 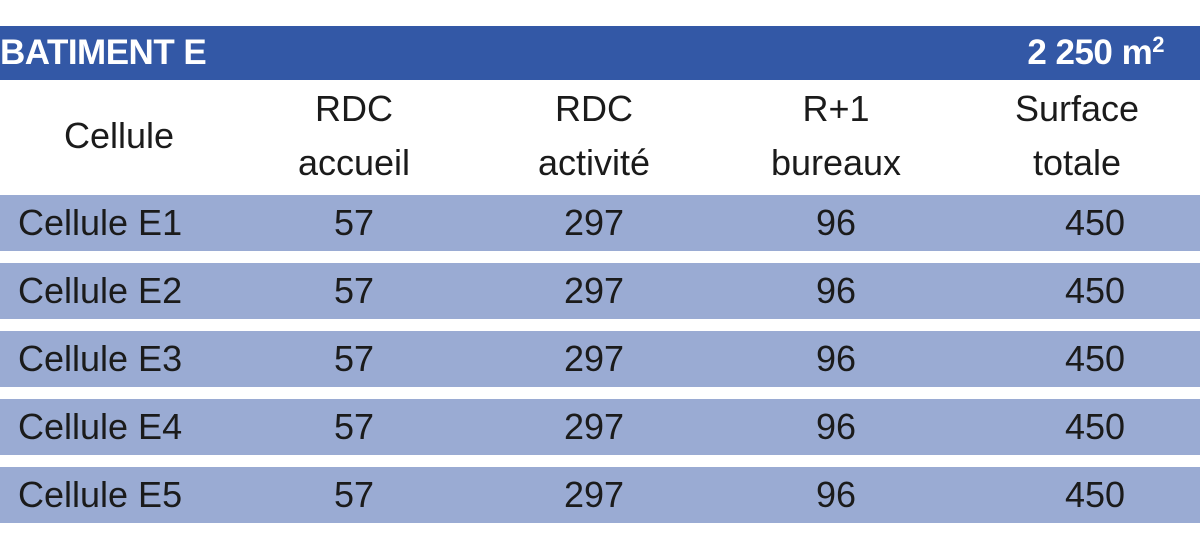 I want to click on header-r1-bureaux: R+1 bureaux, so click(x=836, y=136).